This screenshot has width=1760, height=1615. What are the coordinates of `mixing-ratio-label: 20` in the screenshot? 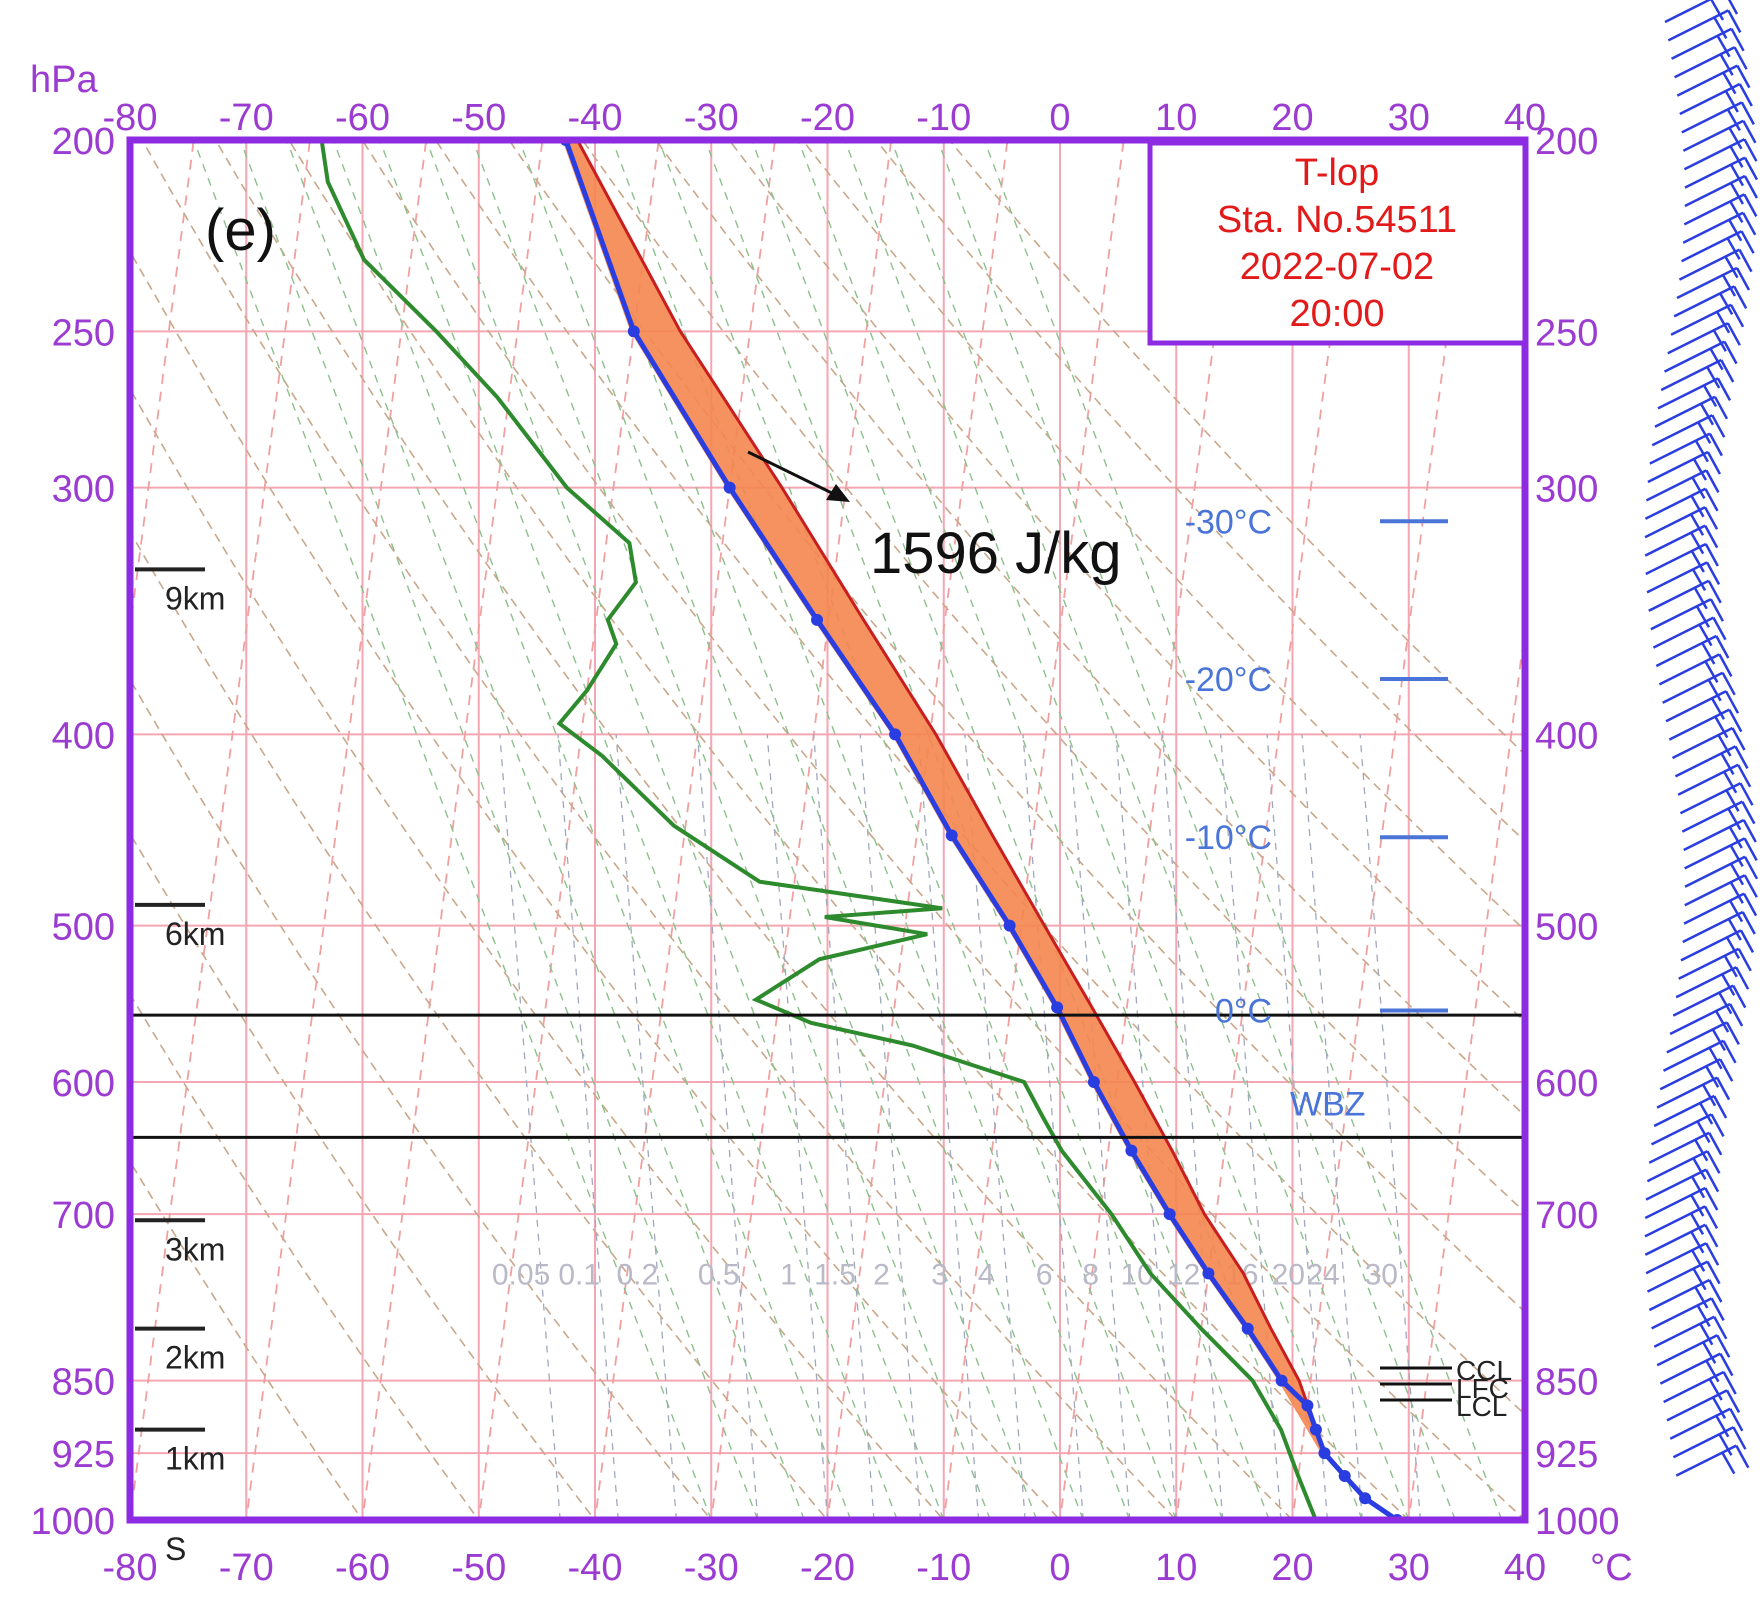 It's located at (1288, 1275).